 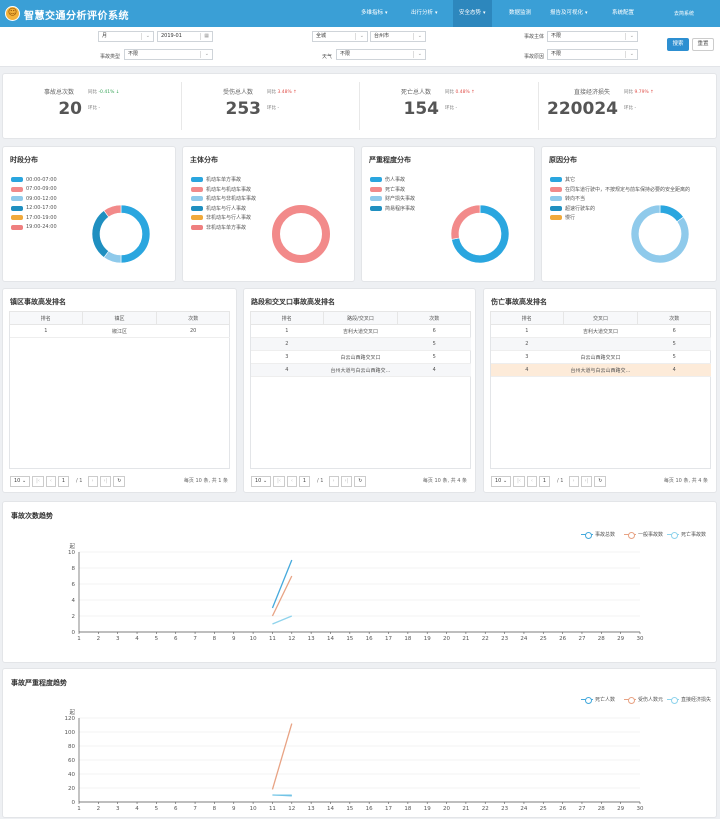 What do you see at coordinates (643, 700) in the screenshot?
I see `legend-item: 受伤人数元` at bounding box center [643, 700].